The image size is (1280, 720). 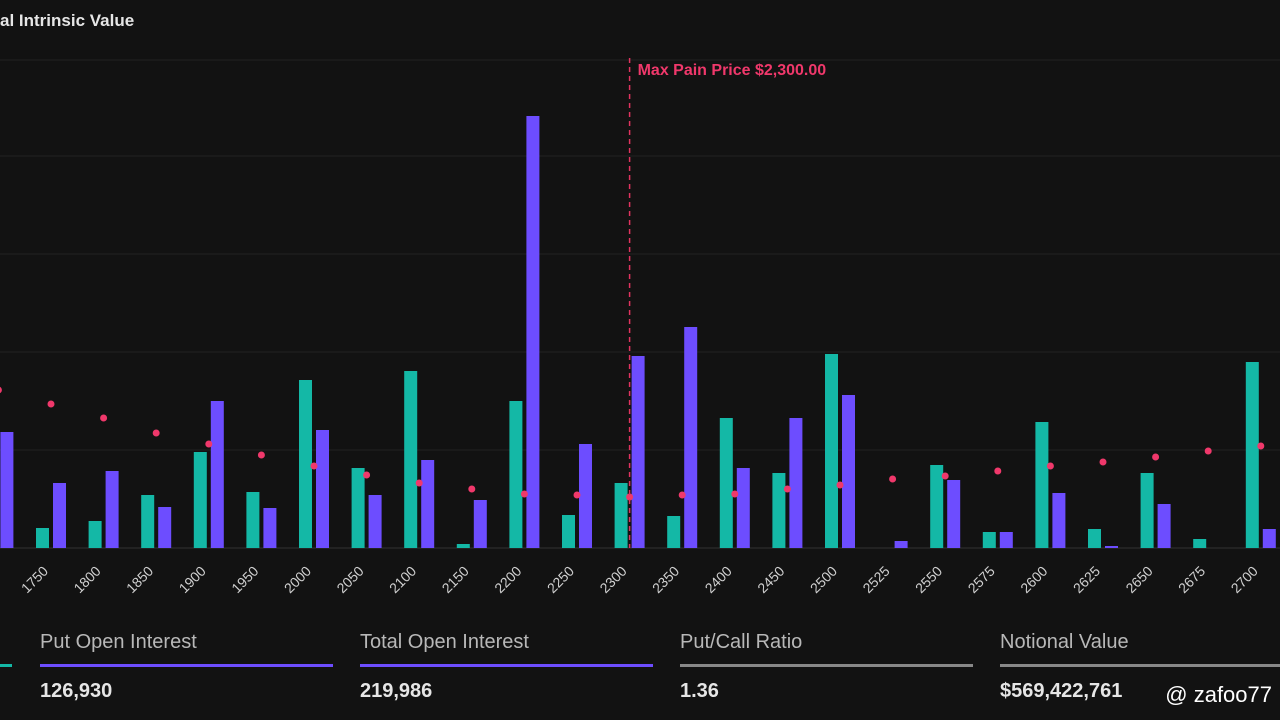 What do you see at coordinates (396, 691) in the screenshot?
I see `stat-value: 219,986` at bounding box center [396, 691].